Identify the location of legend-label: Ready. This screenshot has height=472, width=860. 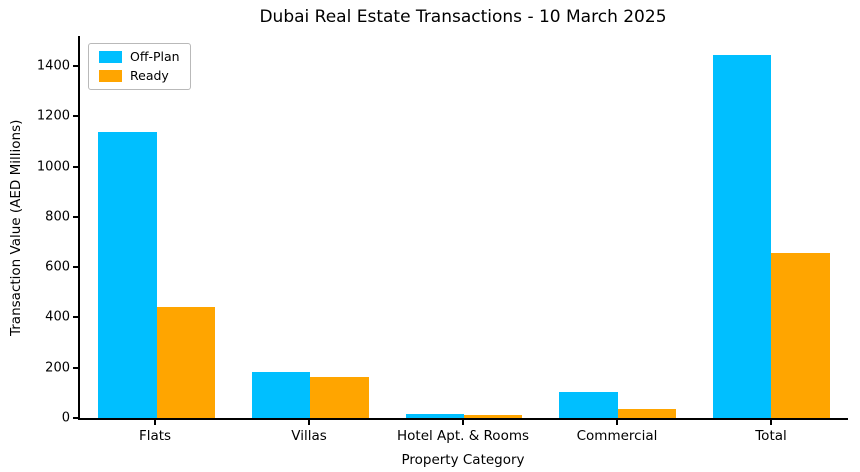
(149, 75).